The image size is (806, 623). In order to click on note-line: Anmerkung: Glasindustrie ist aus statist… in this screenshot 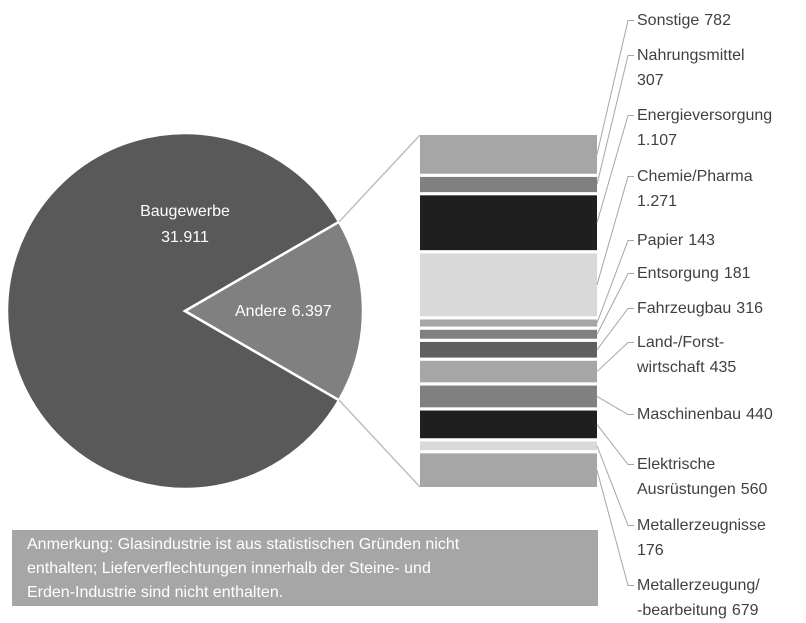, I will do `click(243, 544)`.